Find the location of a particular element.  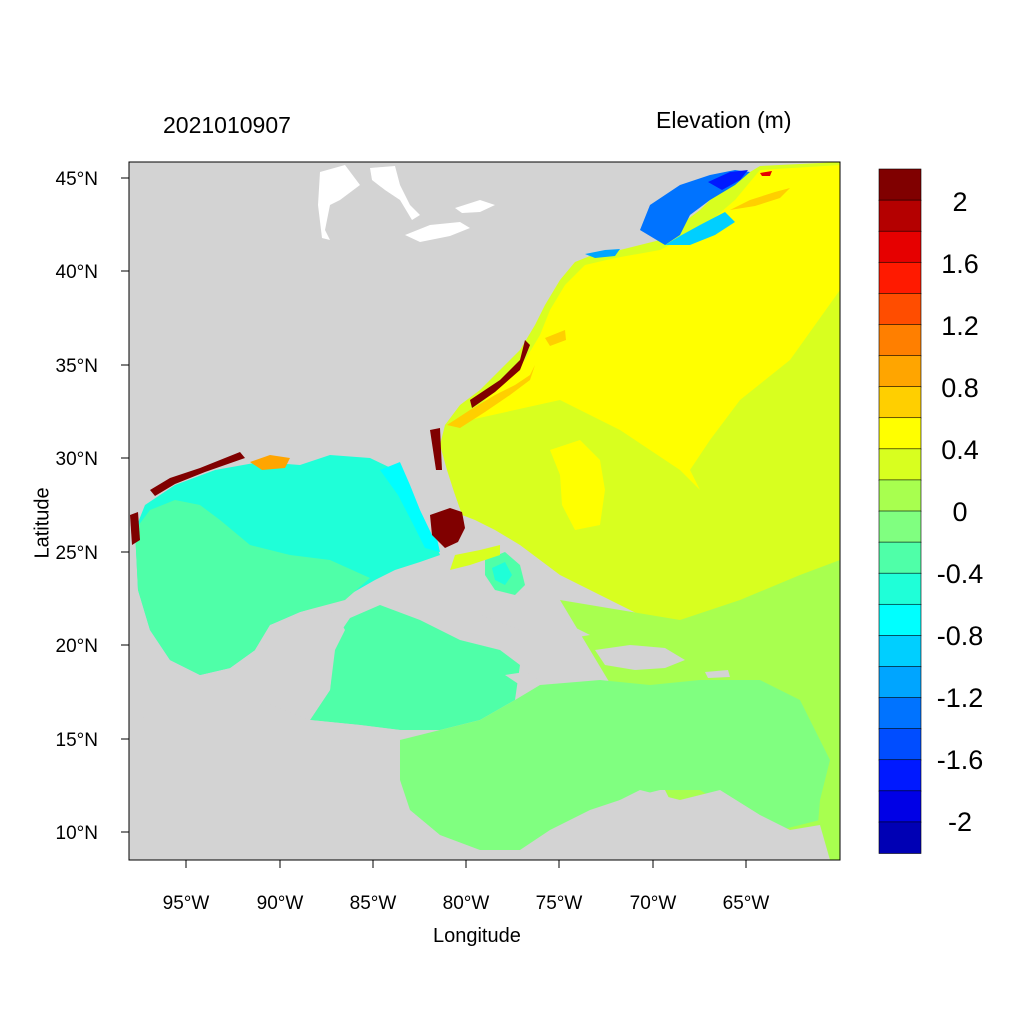

lake-superior is located at coordinates (339, 202).